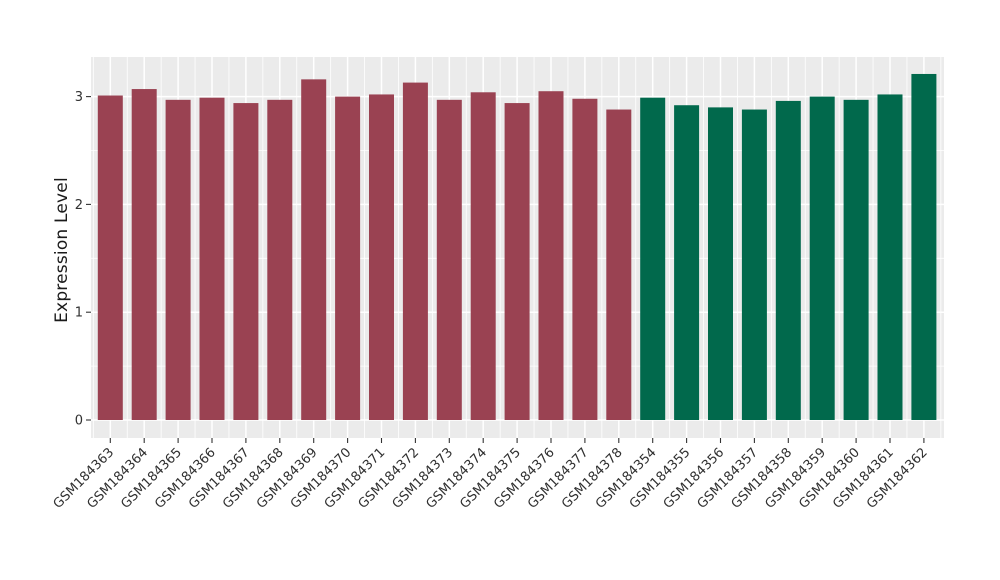 Image resolution: width=1000 pixels, height=580 pixels. Describe the element at coordinates (79, 421) in the screenshot. I see `y-tick-label: 0` at that location.